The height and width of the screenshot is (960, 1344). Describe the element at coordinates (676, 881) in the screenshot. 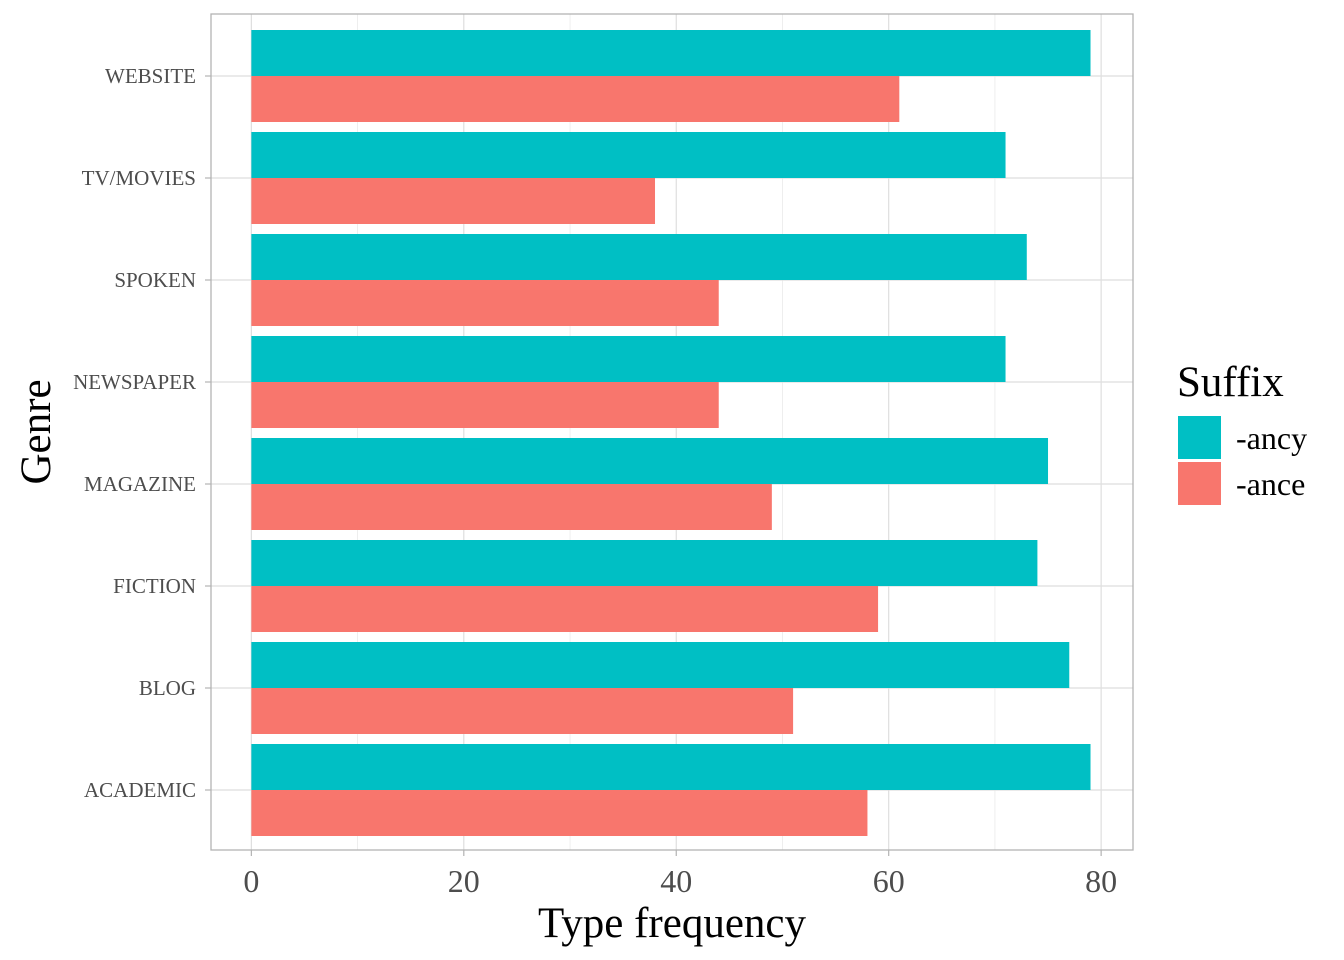

I see `x-tick-label: 40` at that location.